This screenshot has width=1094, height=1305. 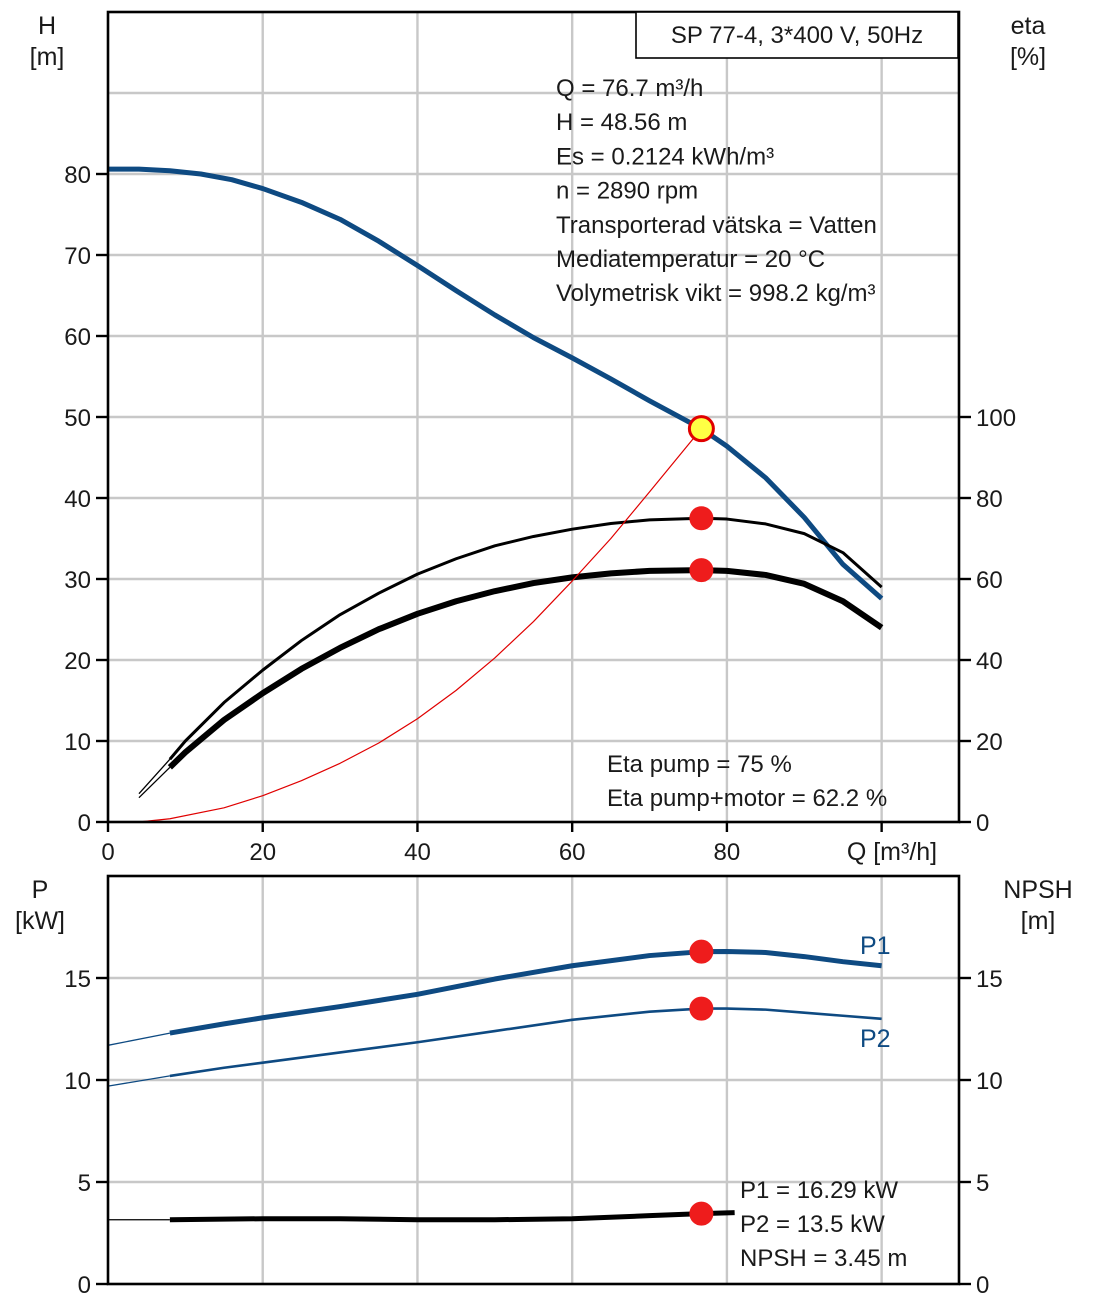 What do you see at coordinates (875, 946) in the screenshot?
I see `p1-curve-label: P1` at bounding box center [875, 946].